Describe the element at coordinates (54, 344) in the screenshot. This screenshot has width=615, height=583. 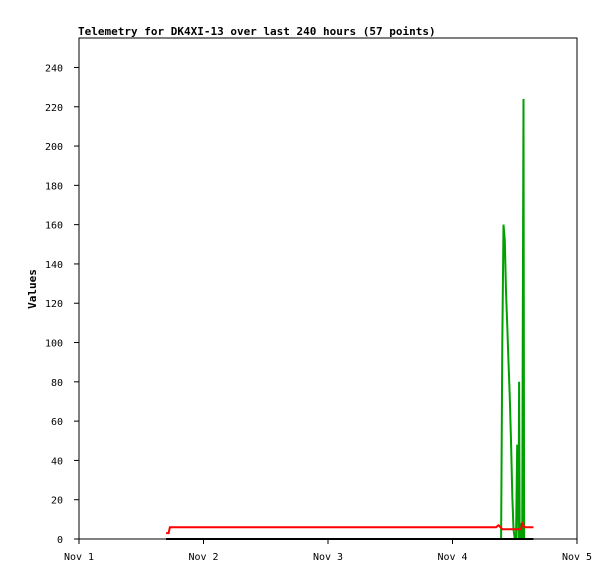
I see `y-tick-label: 100` at that location.